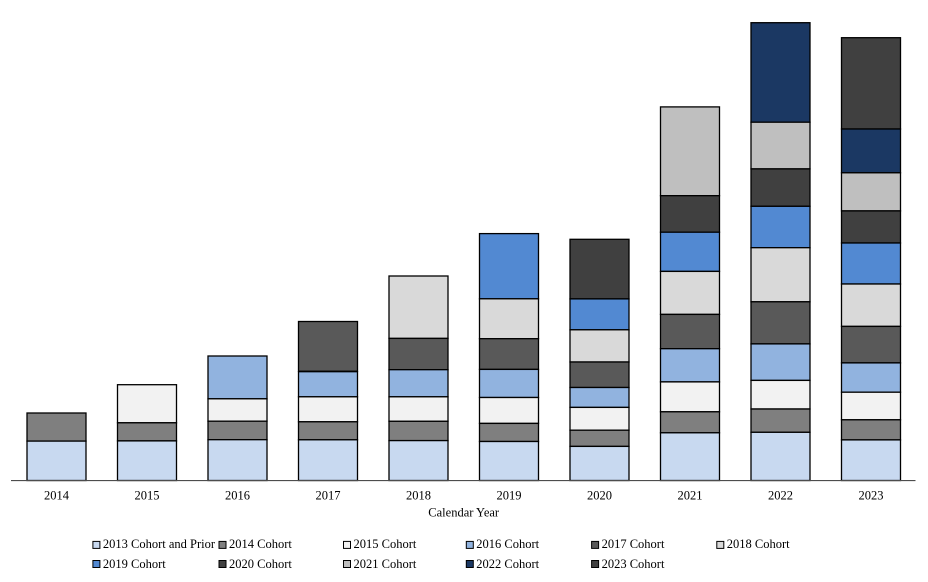  Describe the element at coordinates (464, 512) in the screenshot. I see `svg-text: Calendar Year` at that location.